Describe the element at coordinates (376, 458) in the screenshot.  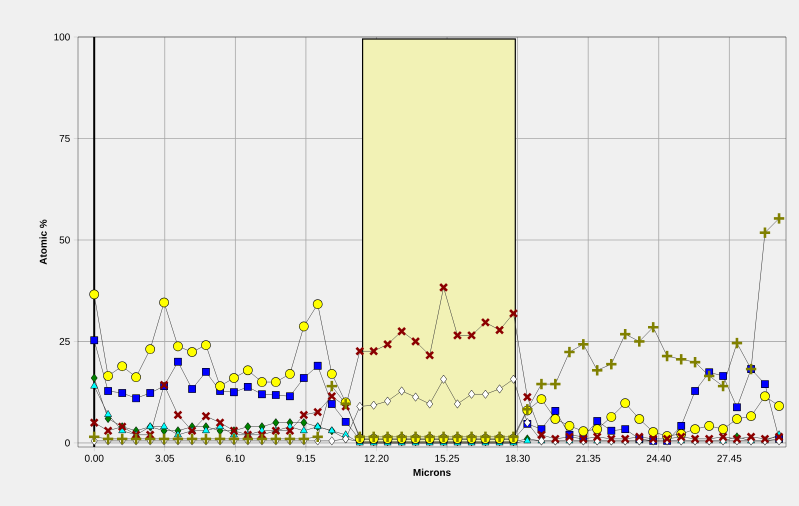
I see `x-tick-label: 12.20` at that location.